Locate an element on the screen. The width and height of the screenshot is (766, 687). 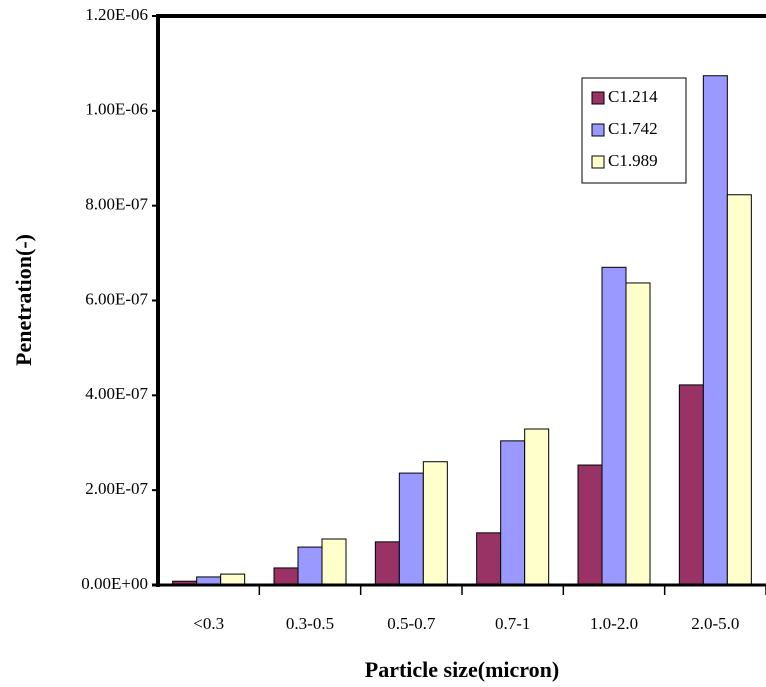
y-tick-label: 1.00E-06 is located at coordinates (116, 109).